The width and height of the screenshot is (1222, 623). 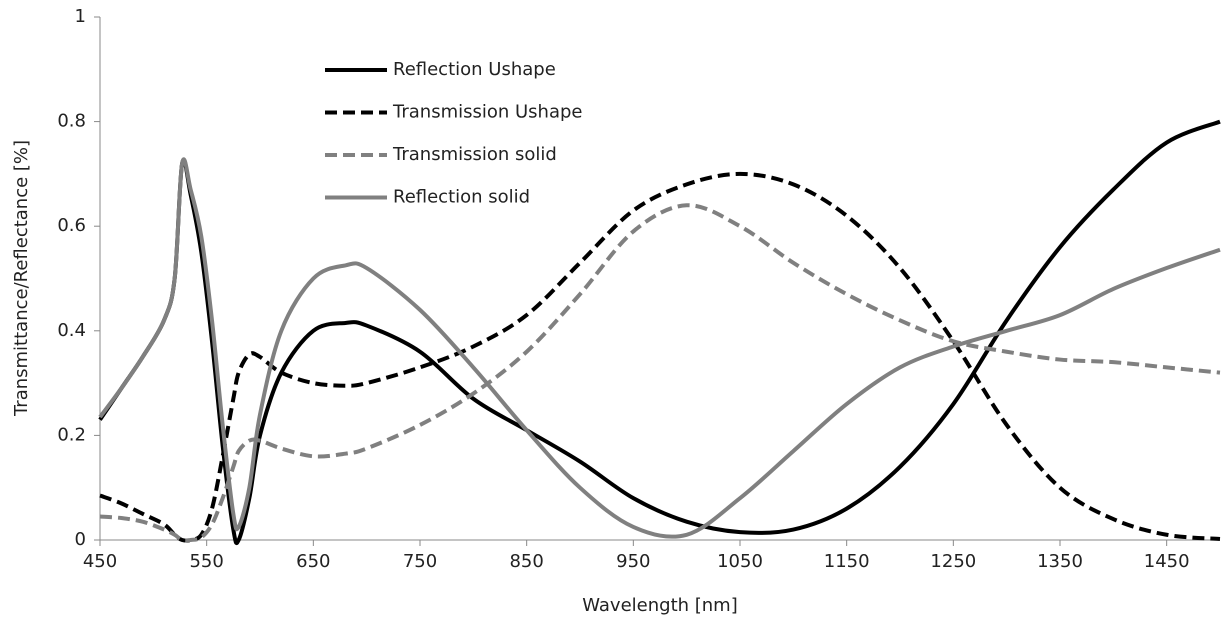 I want to click on x-tick-label: 550, so click(x=206, y=561).